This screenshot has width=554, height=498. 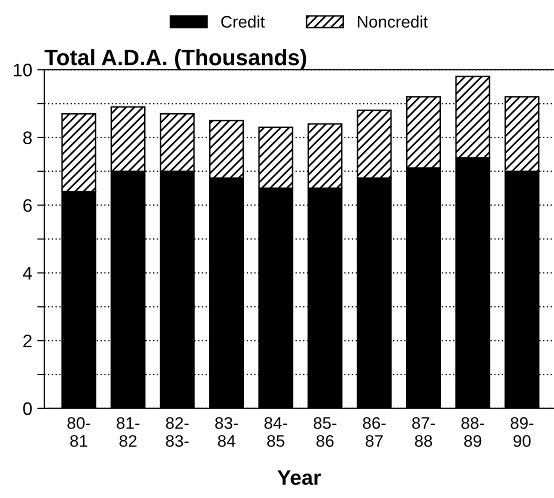 What do you see at coordinates (27, 137) in the screenshot?
I see `y-tick-label: 8` at bounding box center [27, 137].